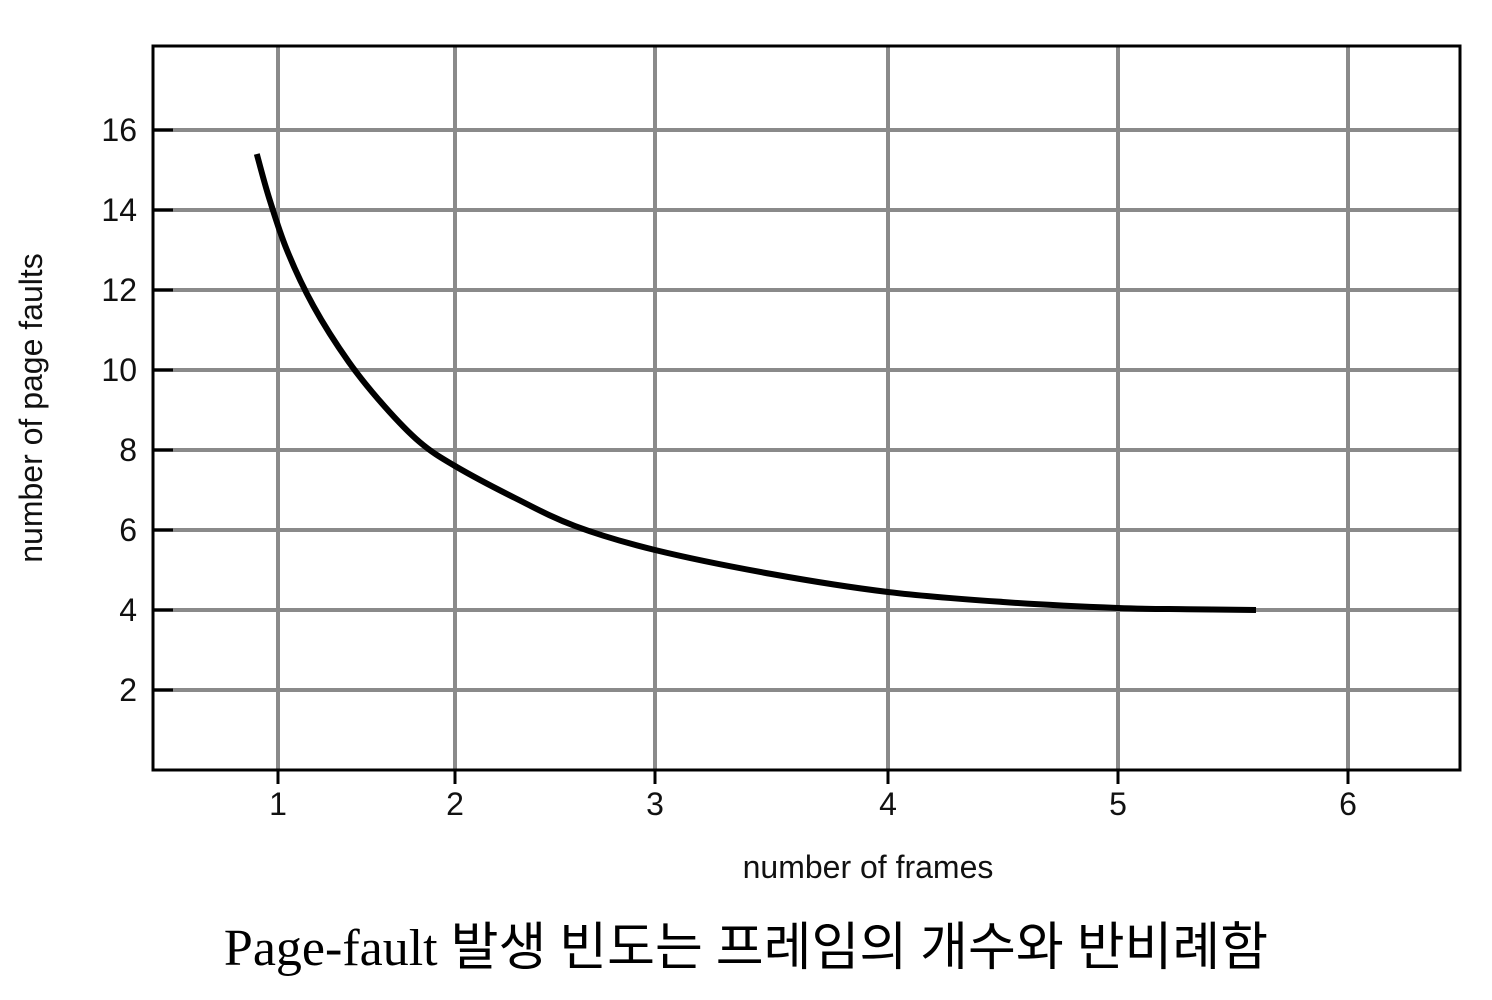 The height and width of the screenshot is (1000, 1492). I want to click on y-tick-label: 2, so click(128, 690).